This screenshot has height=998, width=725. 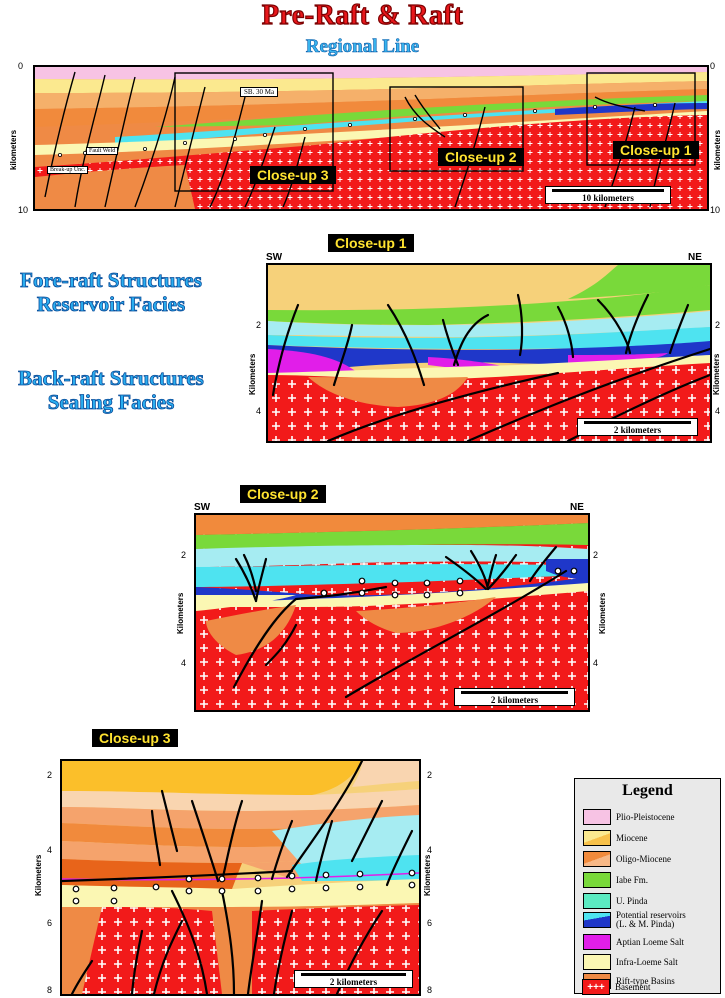 What do you see at coordinates (602, 613) in the screenshot?
I see `closeup2-axis-label-right: Kilometers` at bounding box center [602, 613].